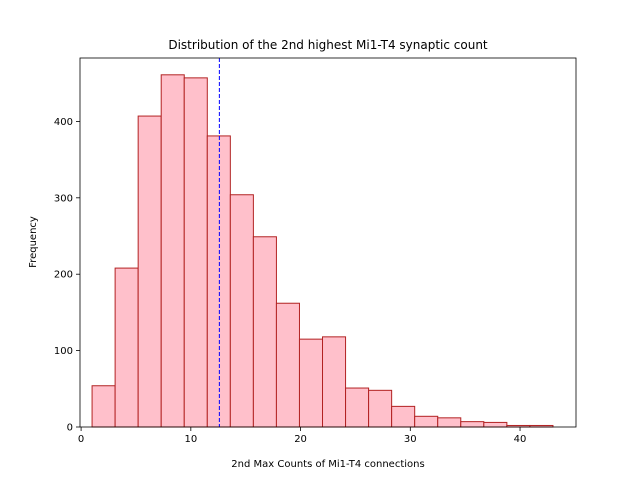 This screenshot has height=480, width=640. Describe the element at coordinates (520, 439) in the screenshot. I see `x-tick-label: 40` at that location.